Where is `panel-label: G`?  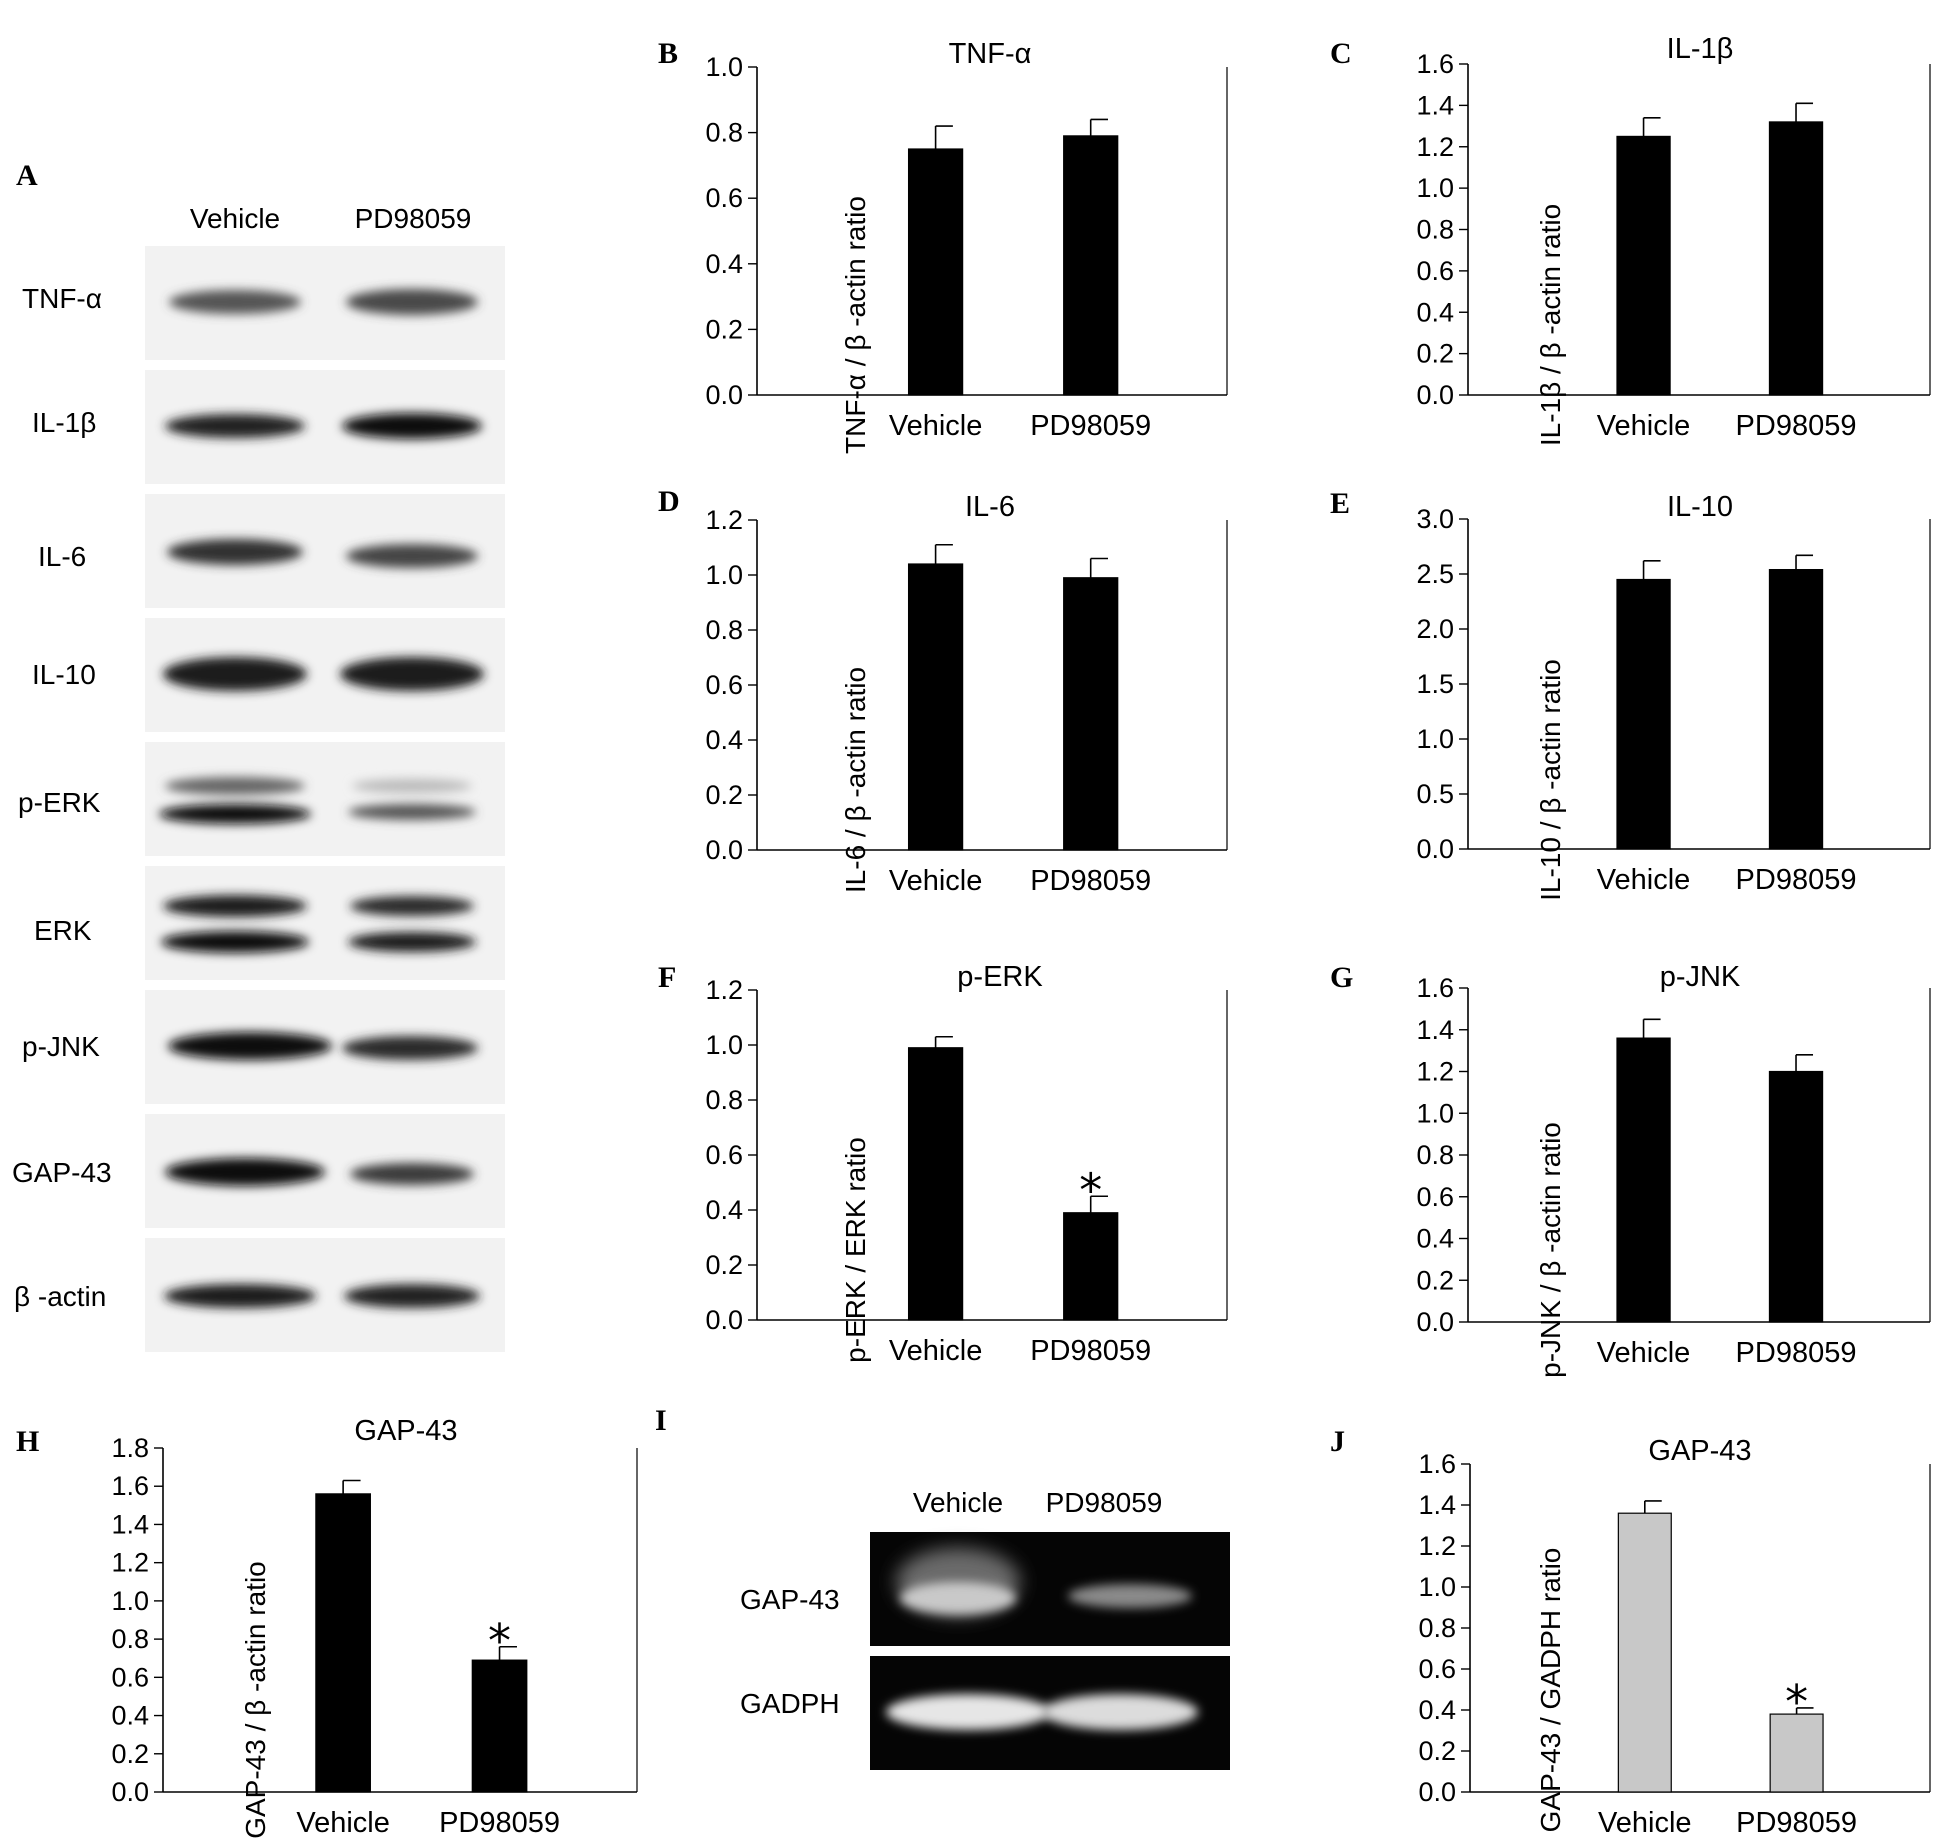
panel-label: G is located at coordinates (1341, 977).